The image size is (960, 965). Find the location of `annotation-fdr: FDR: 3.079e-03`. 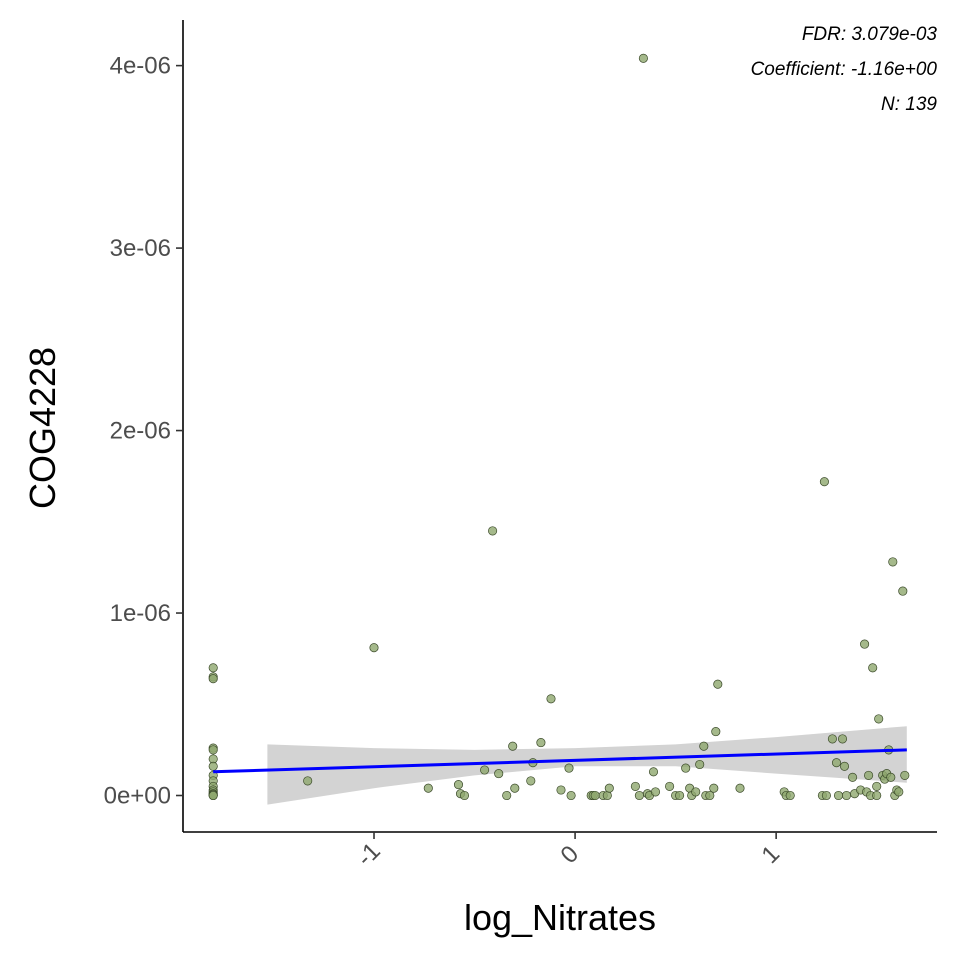

annotation-fdr: FDR: 3.079e-03 is located at coordinates (870, 34).